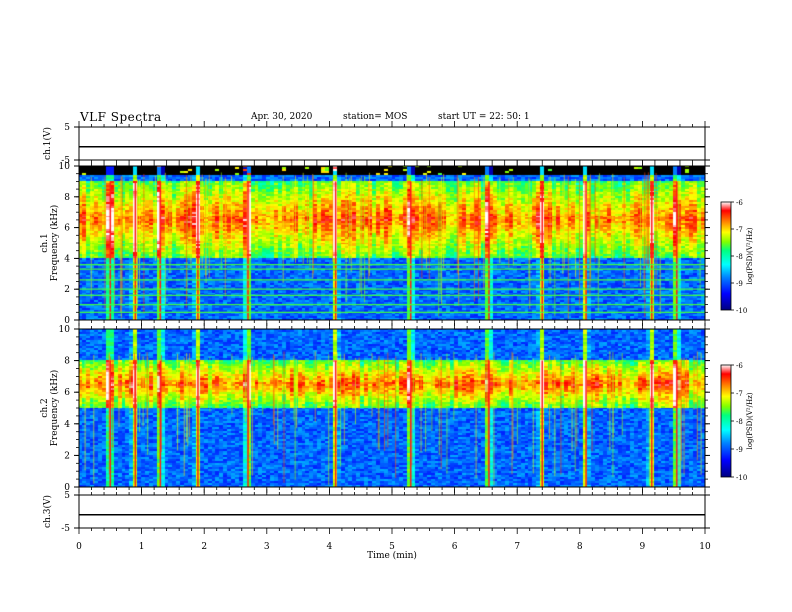  What do you see at coordinates (726, 256) in the screenshot?
I see `colorbar-ch1` at bounding box center [726, 256].